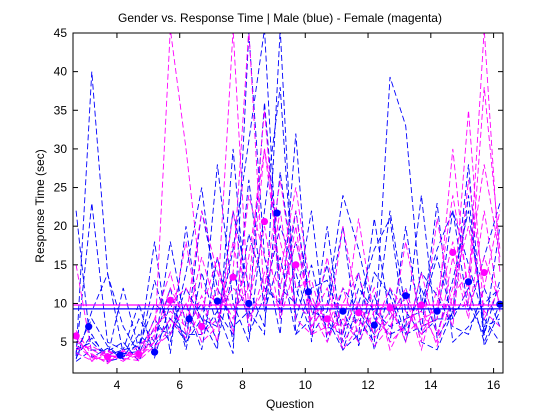  What do you see at coordinates (63, 342) in the screenshot?
I see `y-tick-label: 5` at bounding box center [63, 342].